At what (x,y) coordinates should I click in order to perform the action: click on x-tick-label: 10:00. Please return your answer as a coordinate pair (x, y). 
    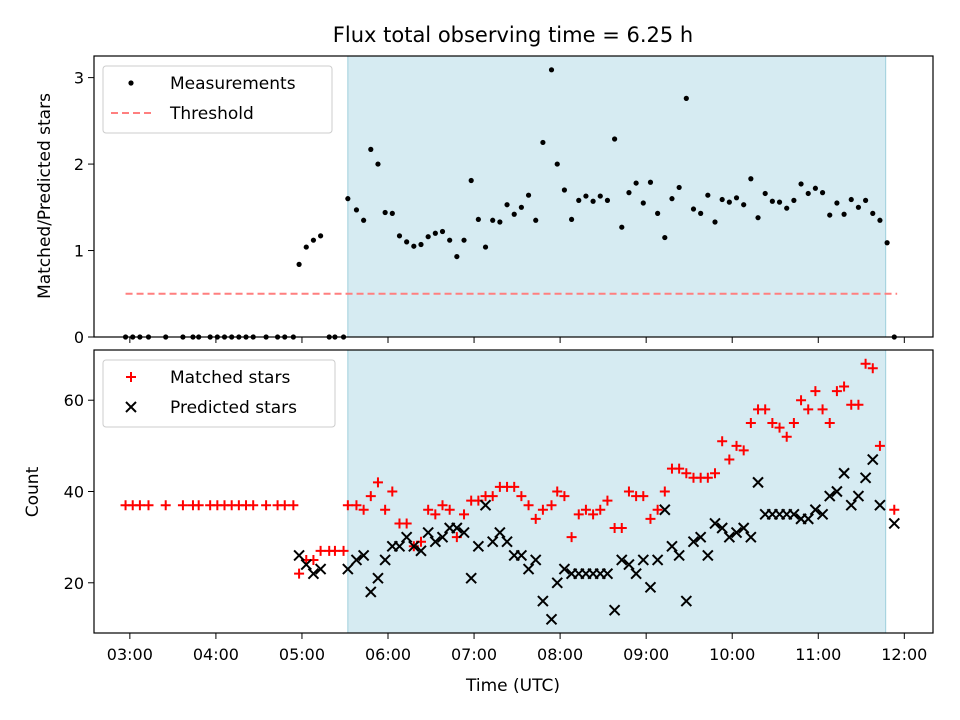
    Looking at the image, I should click on (732, 654).